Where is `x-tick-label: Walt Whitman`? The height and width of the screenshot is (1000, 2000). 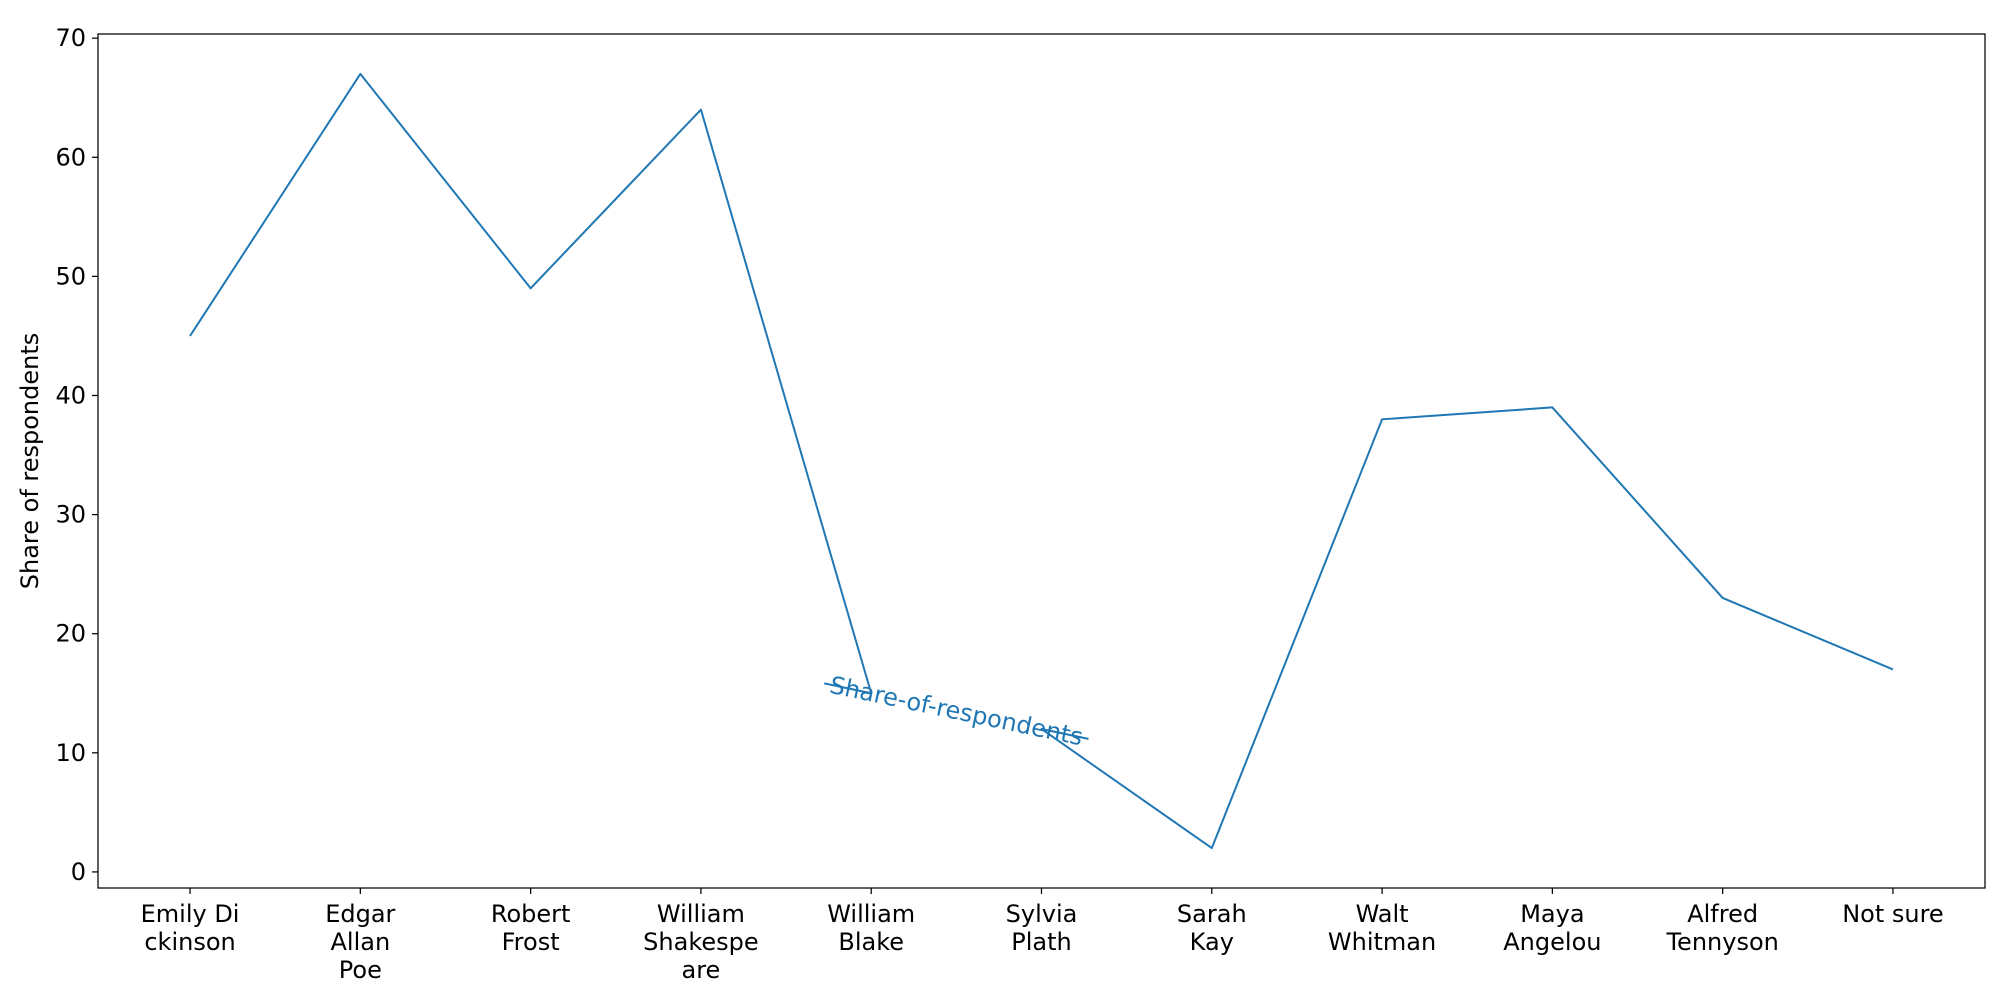
x-tick-label: Walt Whitman is located at coordinates (1382, 928).